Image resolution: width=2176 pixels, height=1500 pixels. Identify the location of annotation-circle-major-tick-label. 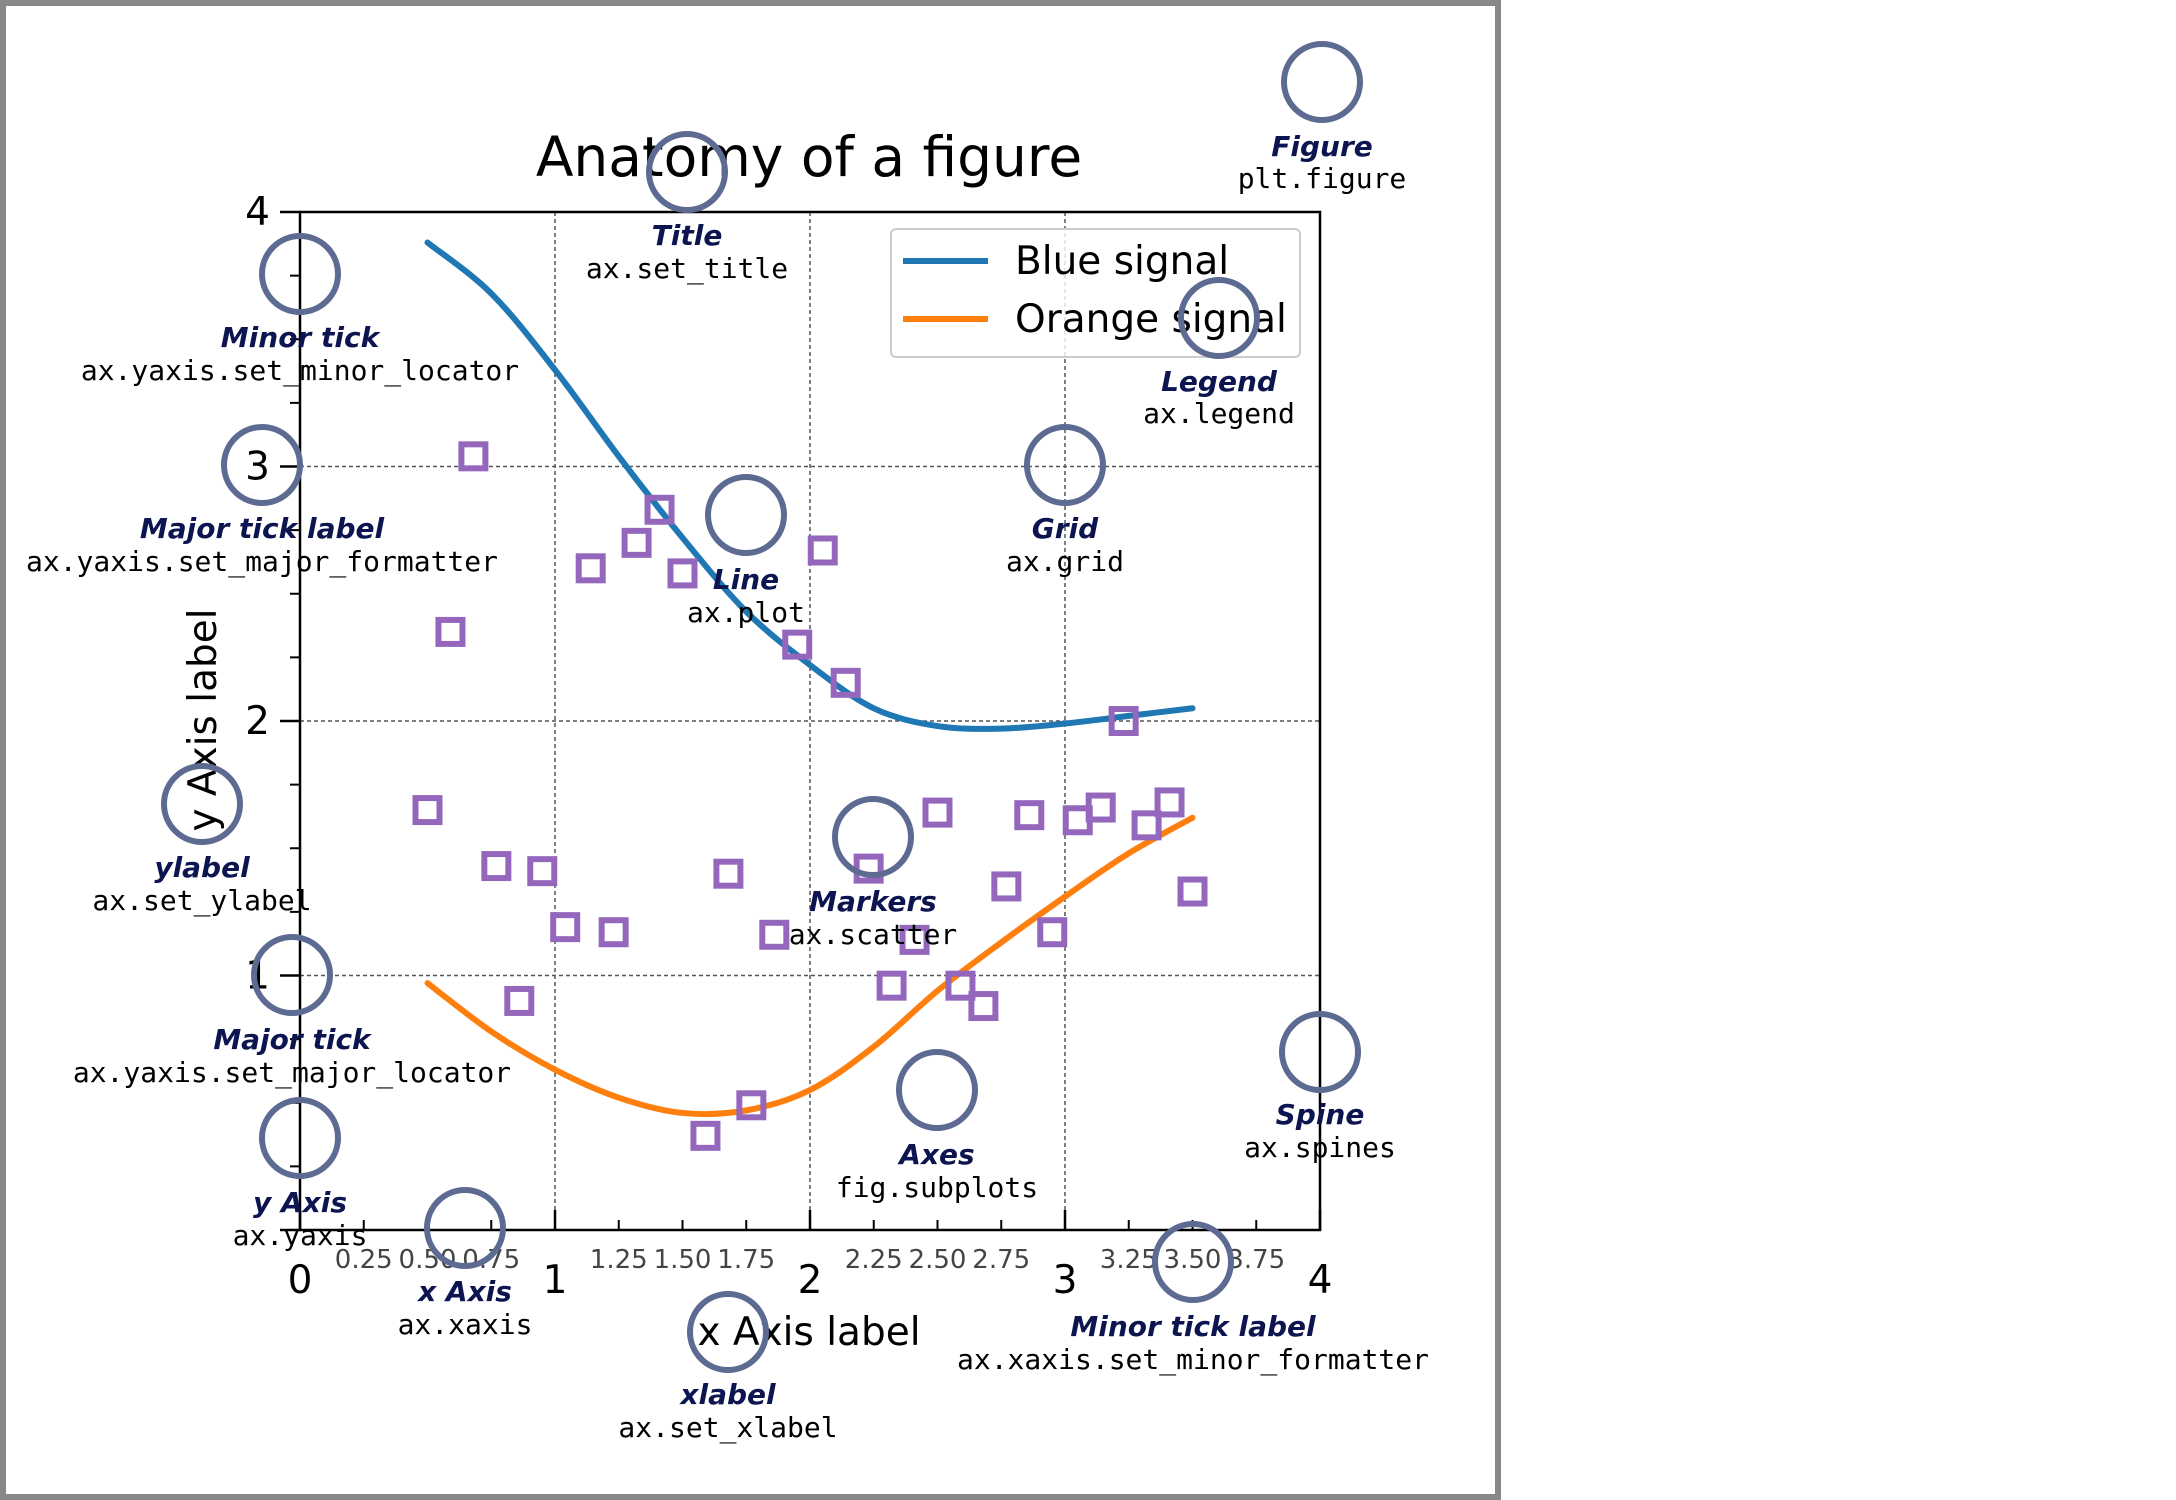
(262, 465).